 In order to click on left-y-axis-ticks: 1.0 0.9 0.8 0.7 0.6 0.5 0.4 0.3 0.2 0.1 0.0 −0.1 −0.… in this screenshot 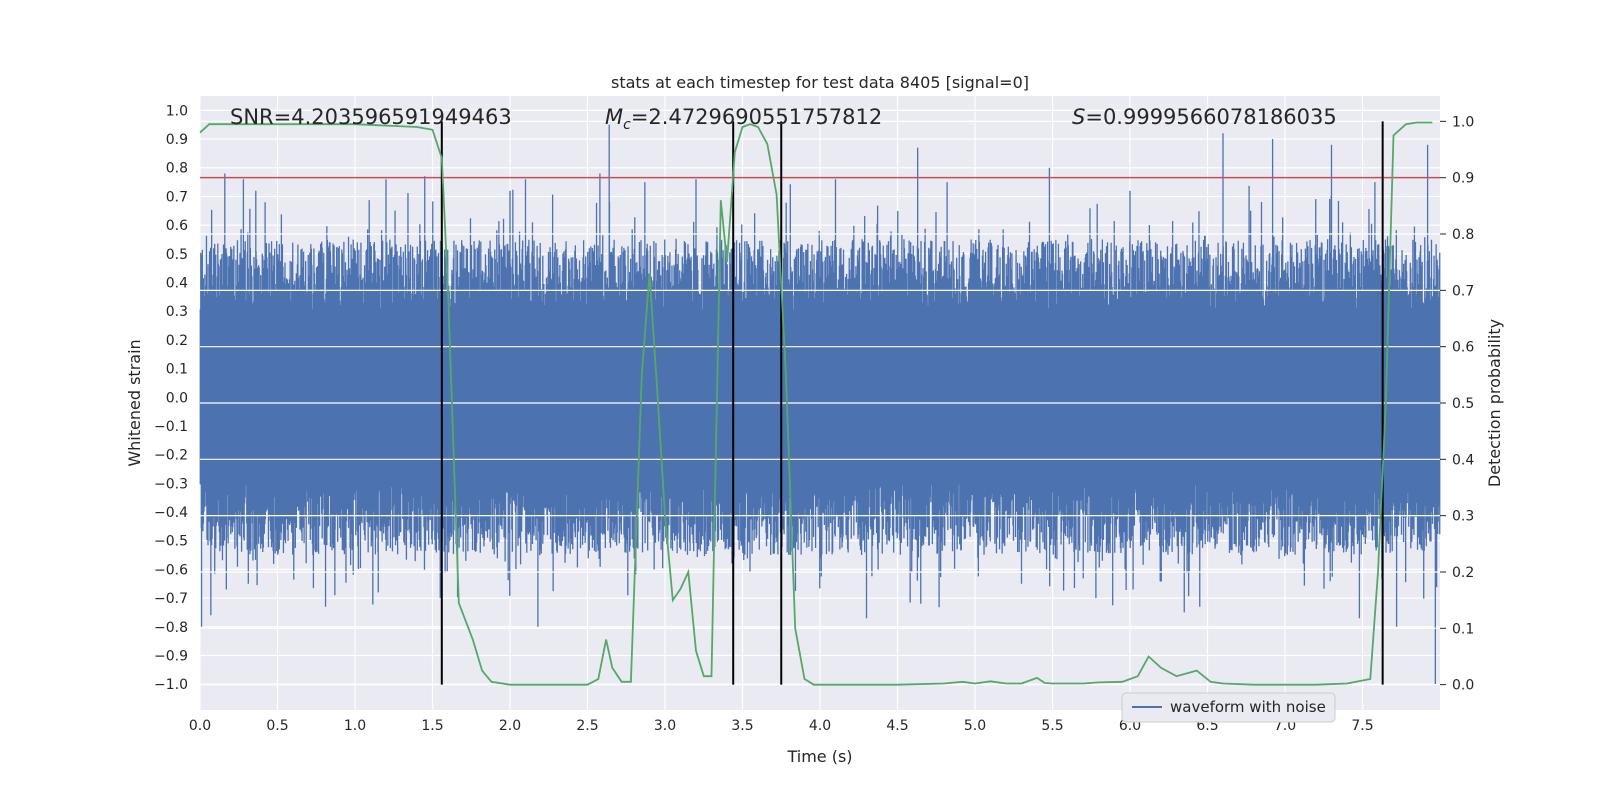, I will do `click(171, 398)`.